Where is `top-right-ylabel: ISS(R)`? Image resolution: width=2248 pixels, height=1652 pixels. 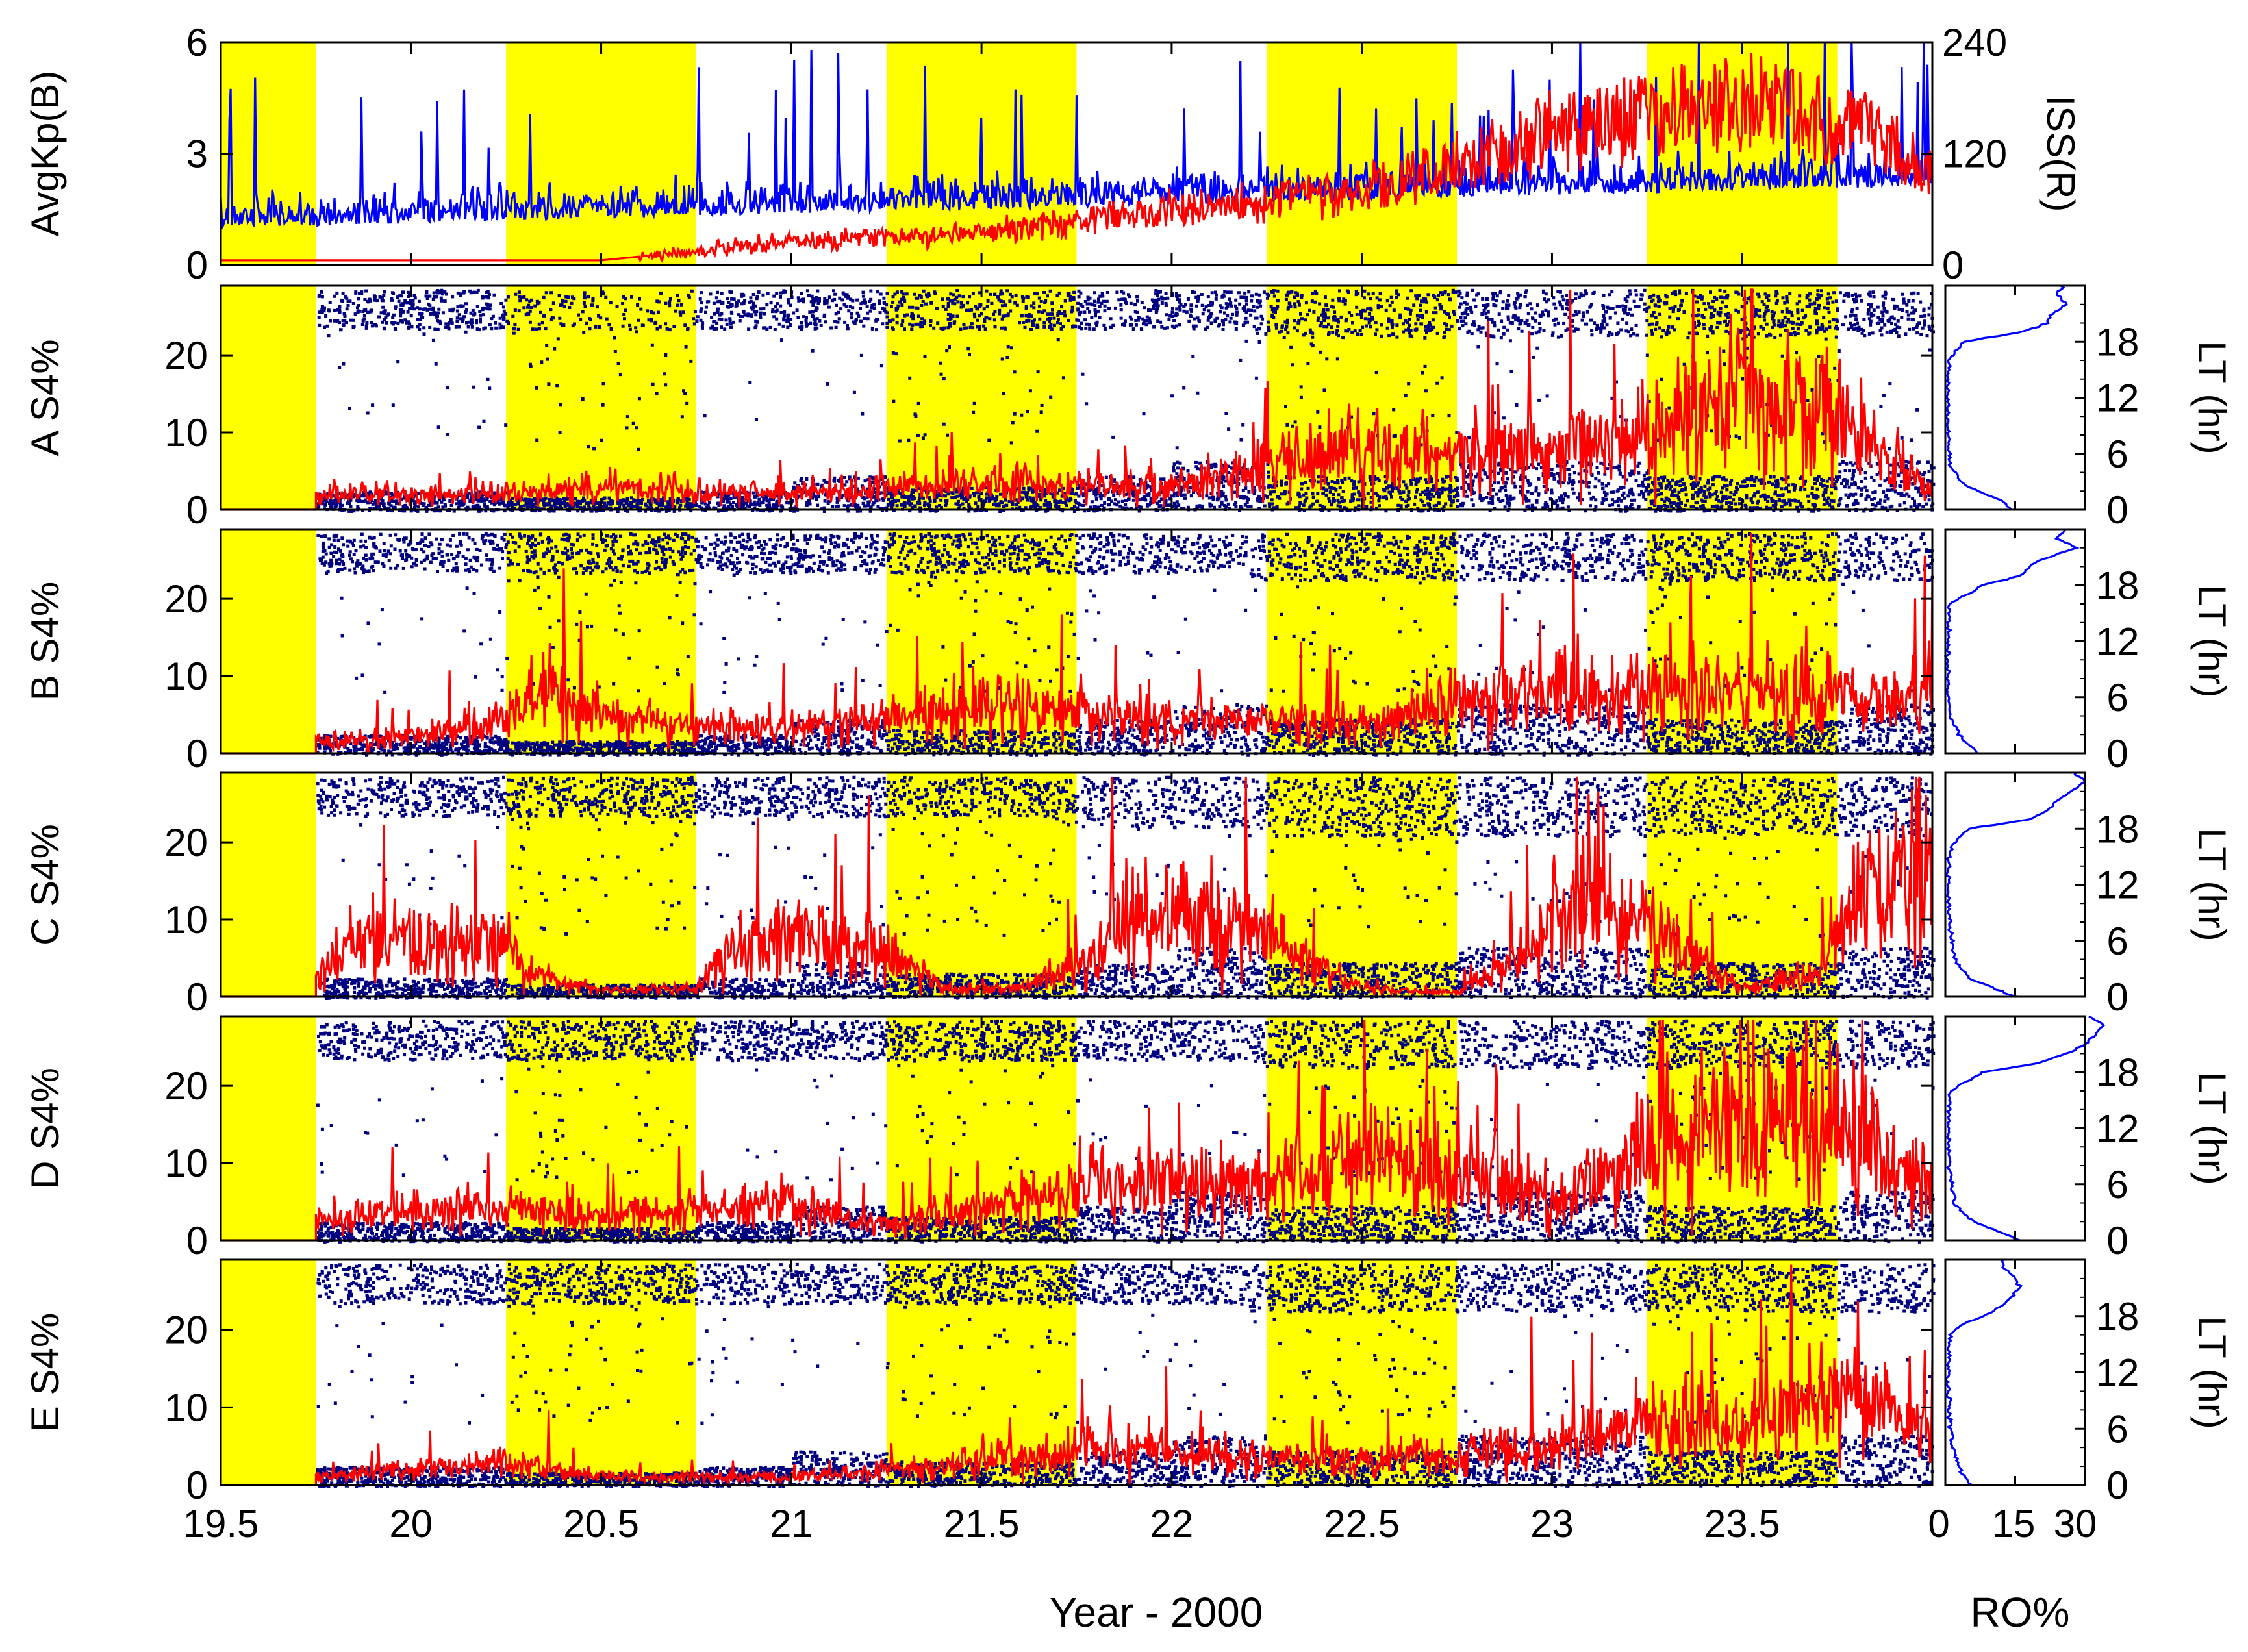 top-right-ylabel: ISS(R) is located at coordinates (2060, 153).